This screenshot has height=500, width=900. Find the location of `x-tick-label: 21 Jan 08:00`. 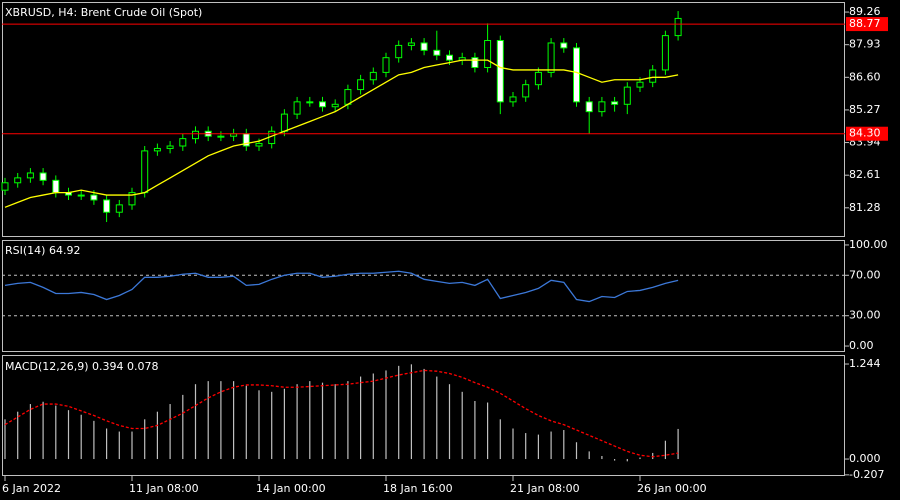

x-tick-label: 21 Jan 08:00 is located at coordinates (545, 488).